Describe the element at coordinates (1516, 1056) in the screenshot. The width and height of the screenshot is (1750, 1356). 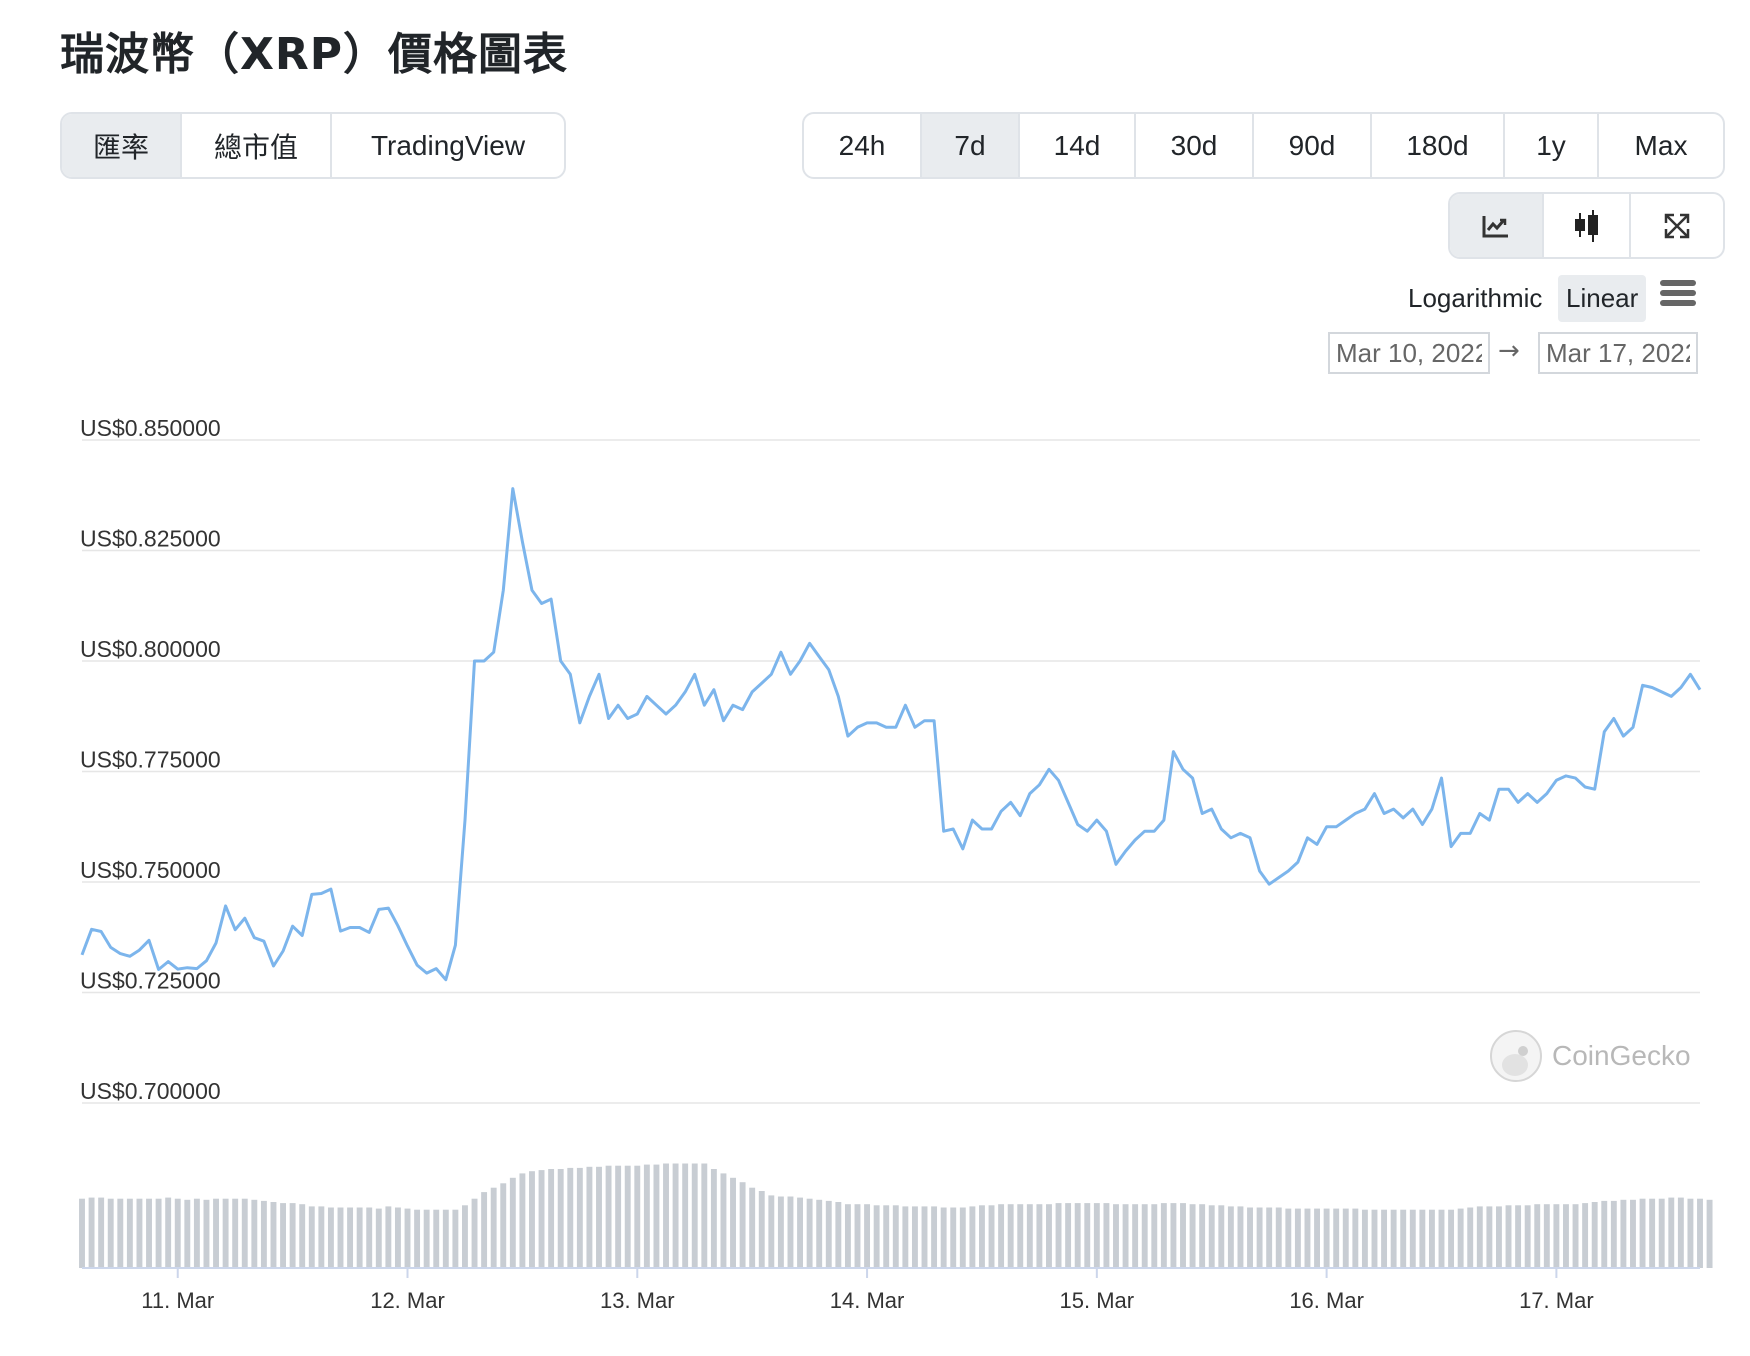
I see `coingecko-logo-icon` at that location.